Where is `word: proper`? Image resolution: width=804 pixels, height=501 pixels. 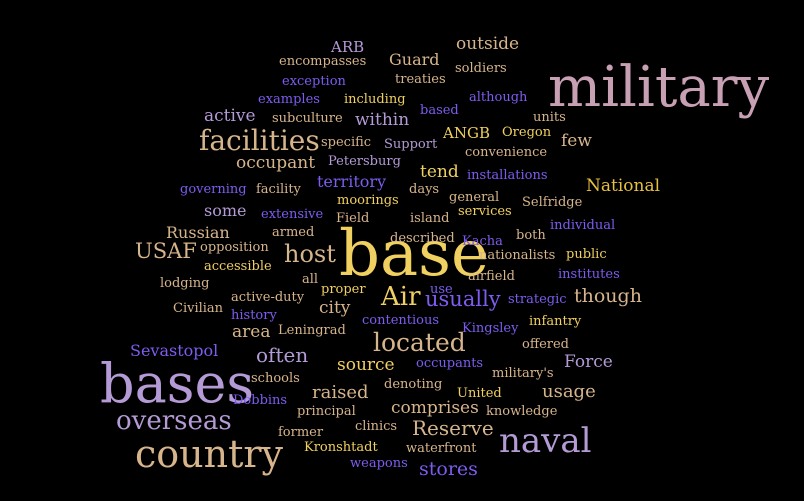
word: proper is located at coordinates (343, 289).